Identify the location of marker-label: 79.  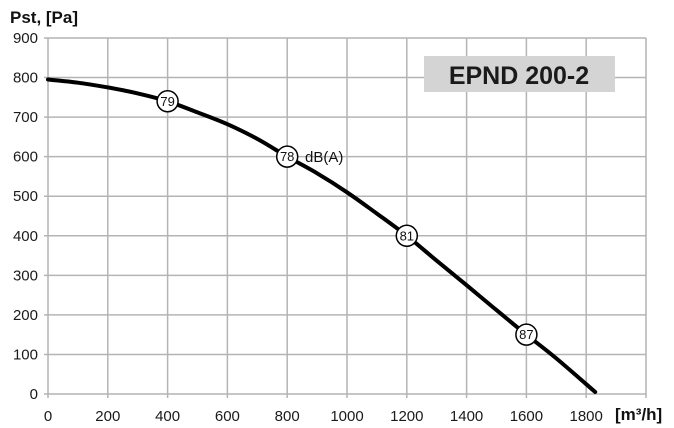
(167, 101).